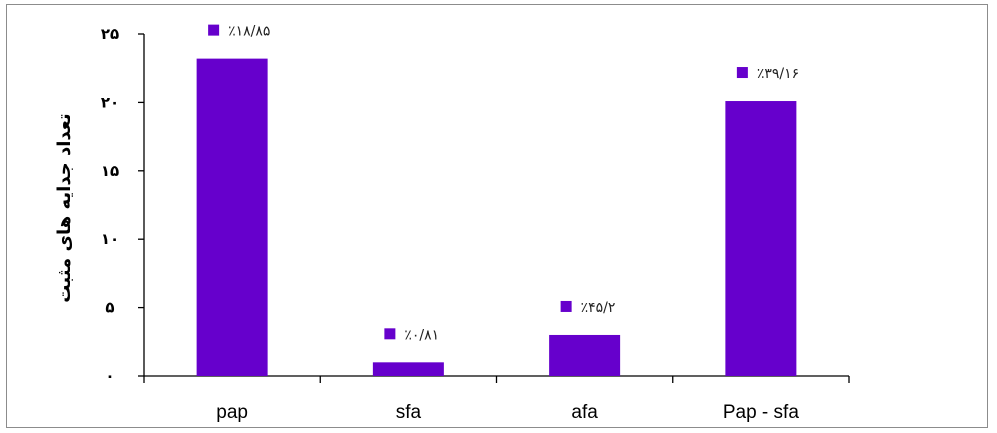 The image size is (997, 433). I want to click on x-tick-label: Pap - sfa, so click(761, 412).